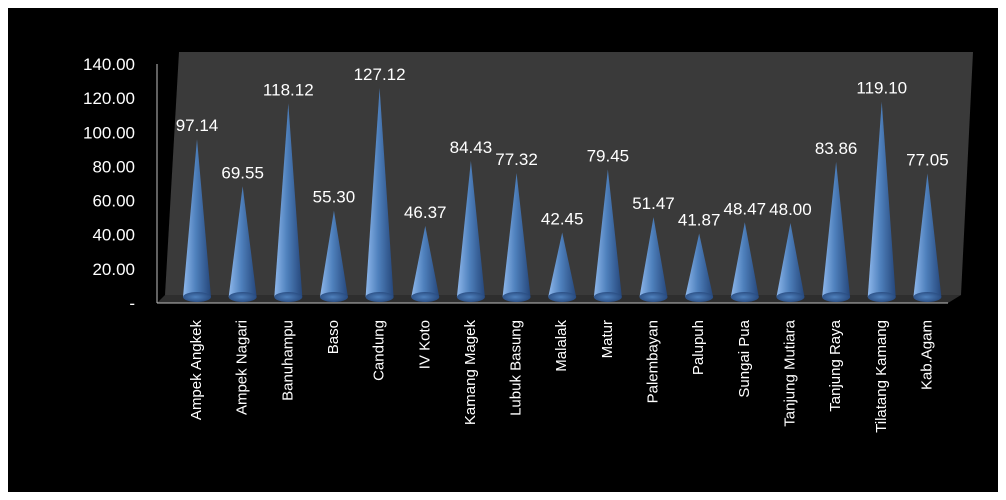 The height and width of the screenshot is (500, 1006). Describe the element at coordinates (197, 125) in the screenshot. I see `data-label: 97.14` at that location.